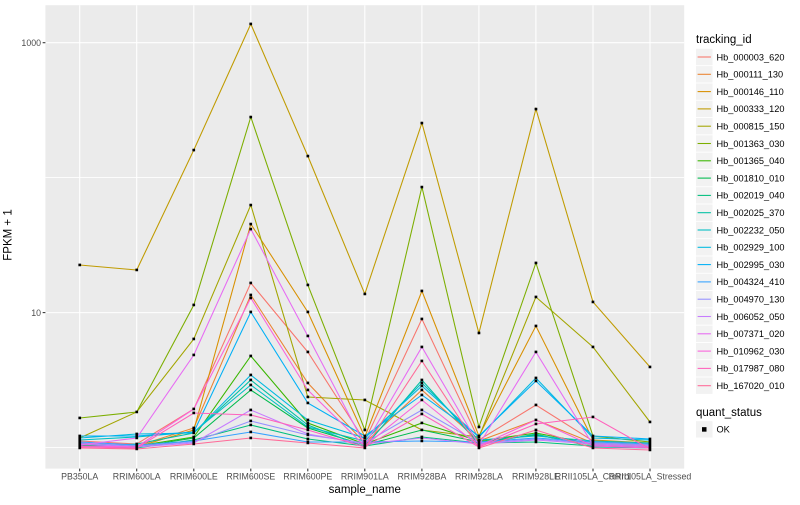 The height and width of the screenshot is (505, 800). I want to click on svg-text: Hb_001363_030, so click(751, 144).